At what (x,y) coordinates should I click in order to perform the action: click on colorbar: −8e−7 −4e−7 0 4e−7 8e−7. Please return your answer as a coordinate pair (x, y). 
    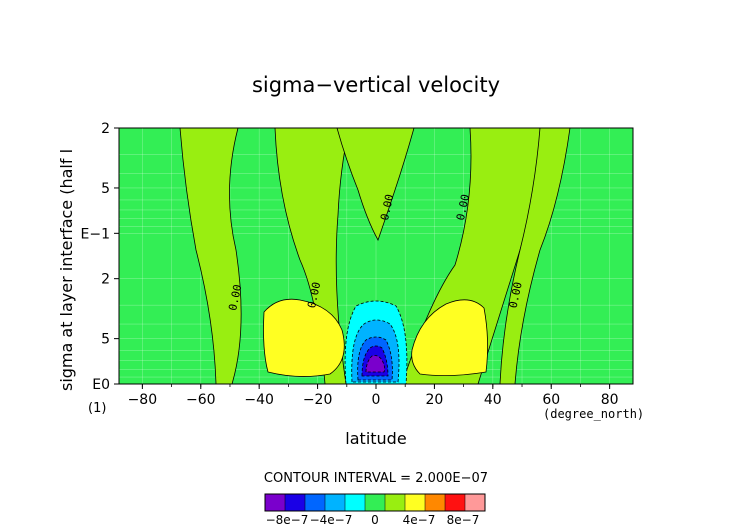
    Looking at the image, I should click on (375, 510).